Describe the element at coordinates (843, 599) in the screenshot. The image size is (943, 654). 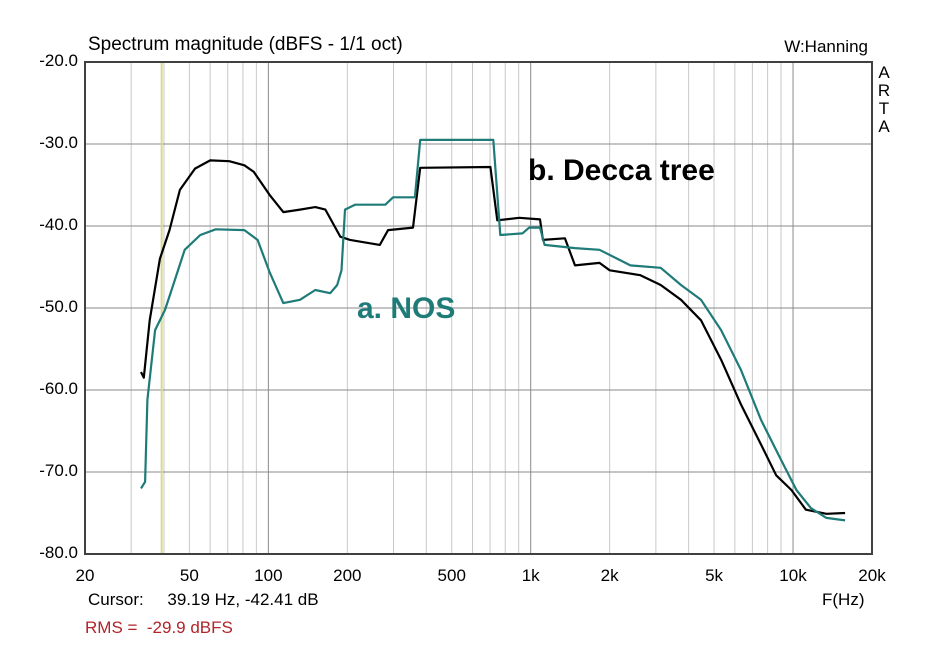
I see `x-axis-unit: F(Hz)` at that location.